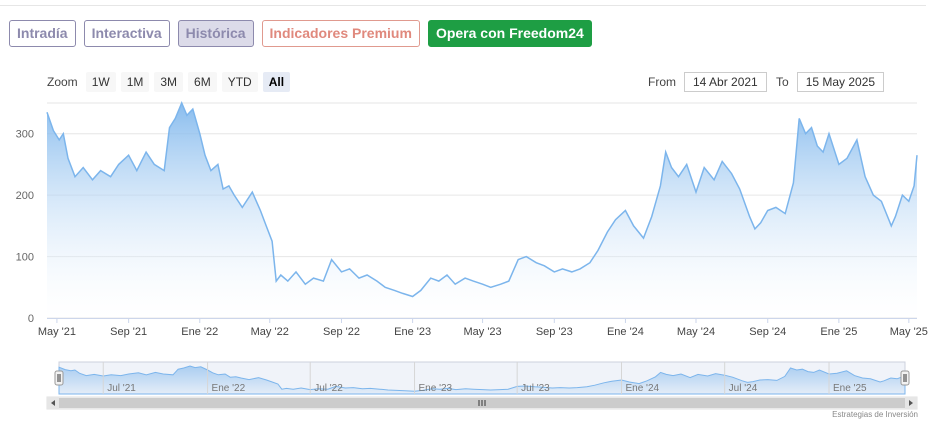 The width and height of the screenshot is (936, 436). I want to click on zoom-all-button: All, so click(276, 82).